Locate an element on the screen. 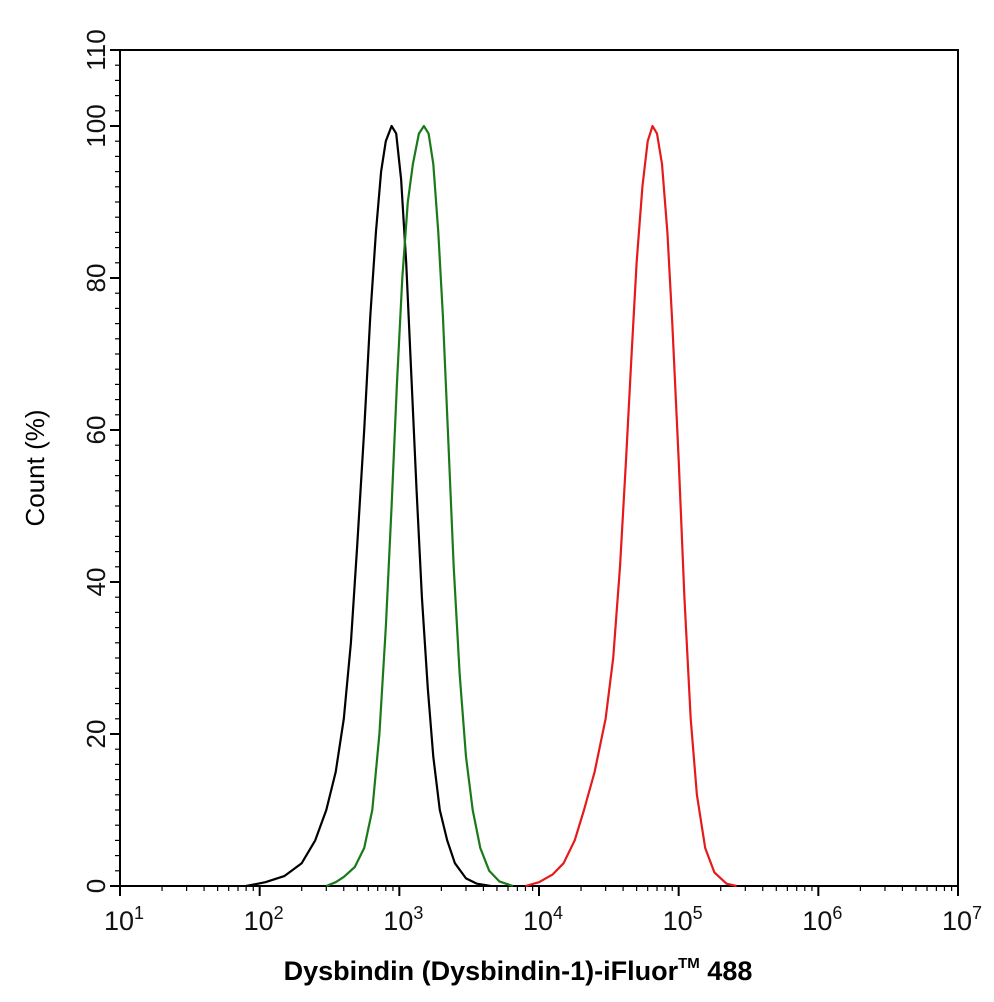  x-tick-exponent: 4 is located at coordinates (558, 913).